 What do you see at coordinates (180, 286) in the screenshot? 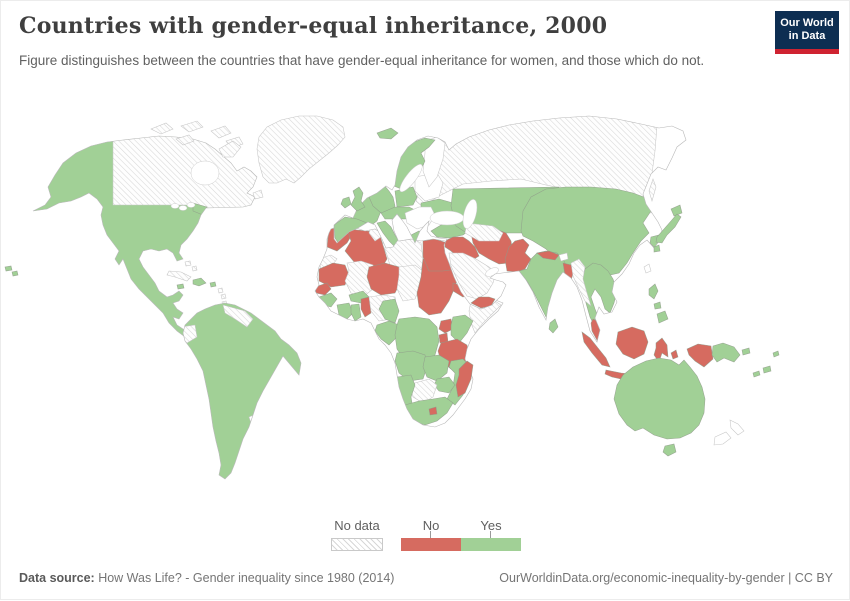
I see `jamaica` at bounding box center [180, 286].